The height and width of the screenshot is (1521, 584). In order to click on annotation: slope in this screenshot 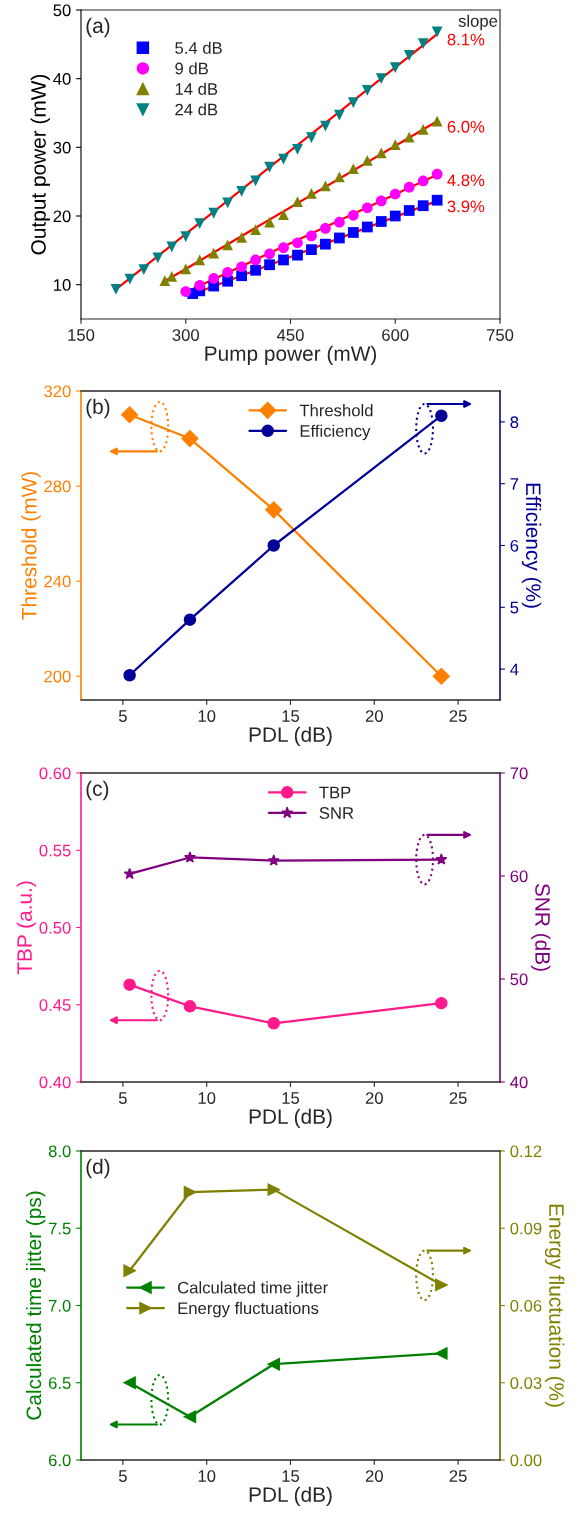, I will do `click(478, 22)`.